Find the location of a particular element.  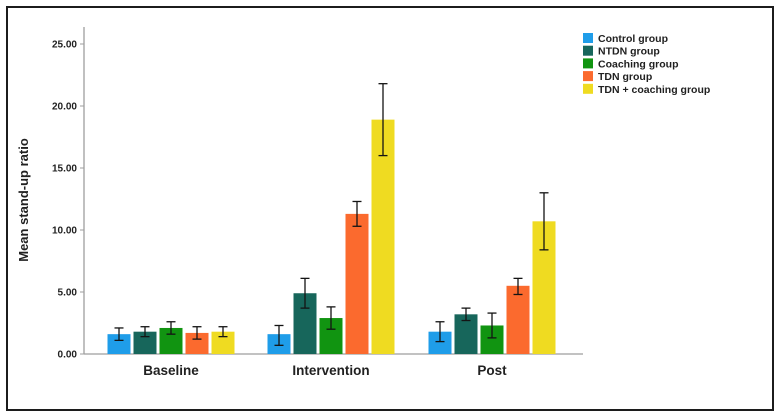

y-tick-label: 0.00 is located at coordinates (68, 355).